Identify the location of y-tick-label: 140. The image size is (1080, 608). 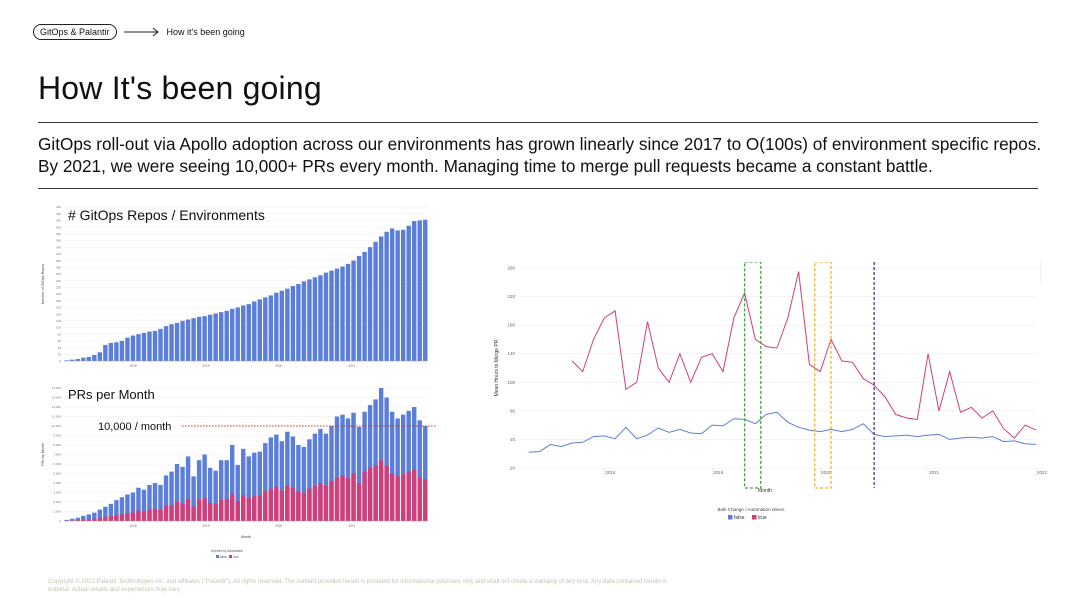
(511, 353).